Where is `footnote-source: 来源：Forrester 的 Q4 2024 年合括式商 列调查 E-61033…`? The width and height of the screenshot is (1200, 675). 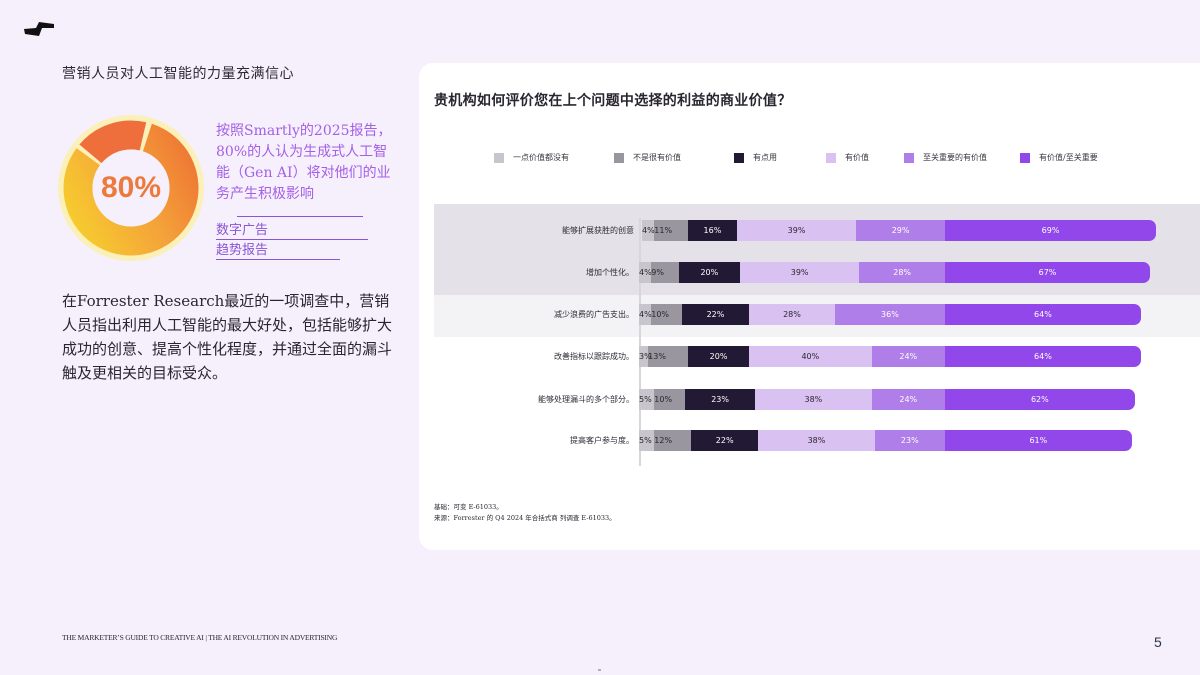
footnote-source: 来源：Forrester 的 Q4 2024 年合括式商 列调查 E-61033… is located at coordinates (525, 518).